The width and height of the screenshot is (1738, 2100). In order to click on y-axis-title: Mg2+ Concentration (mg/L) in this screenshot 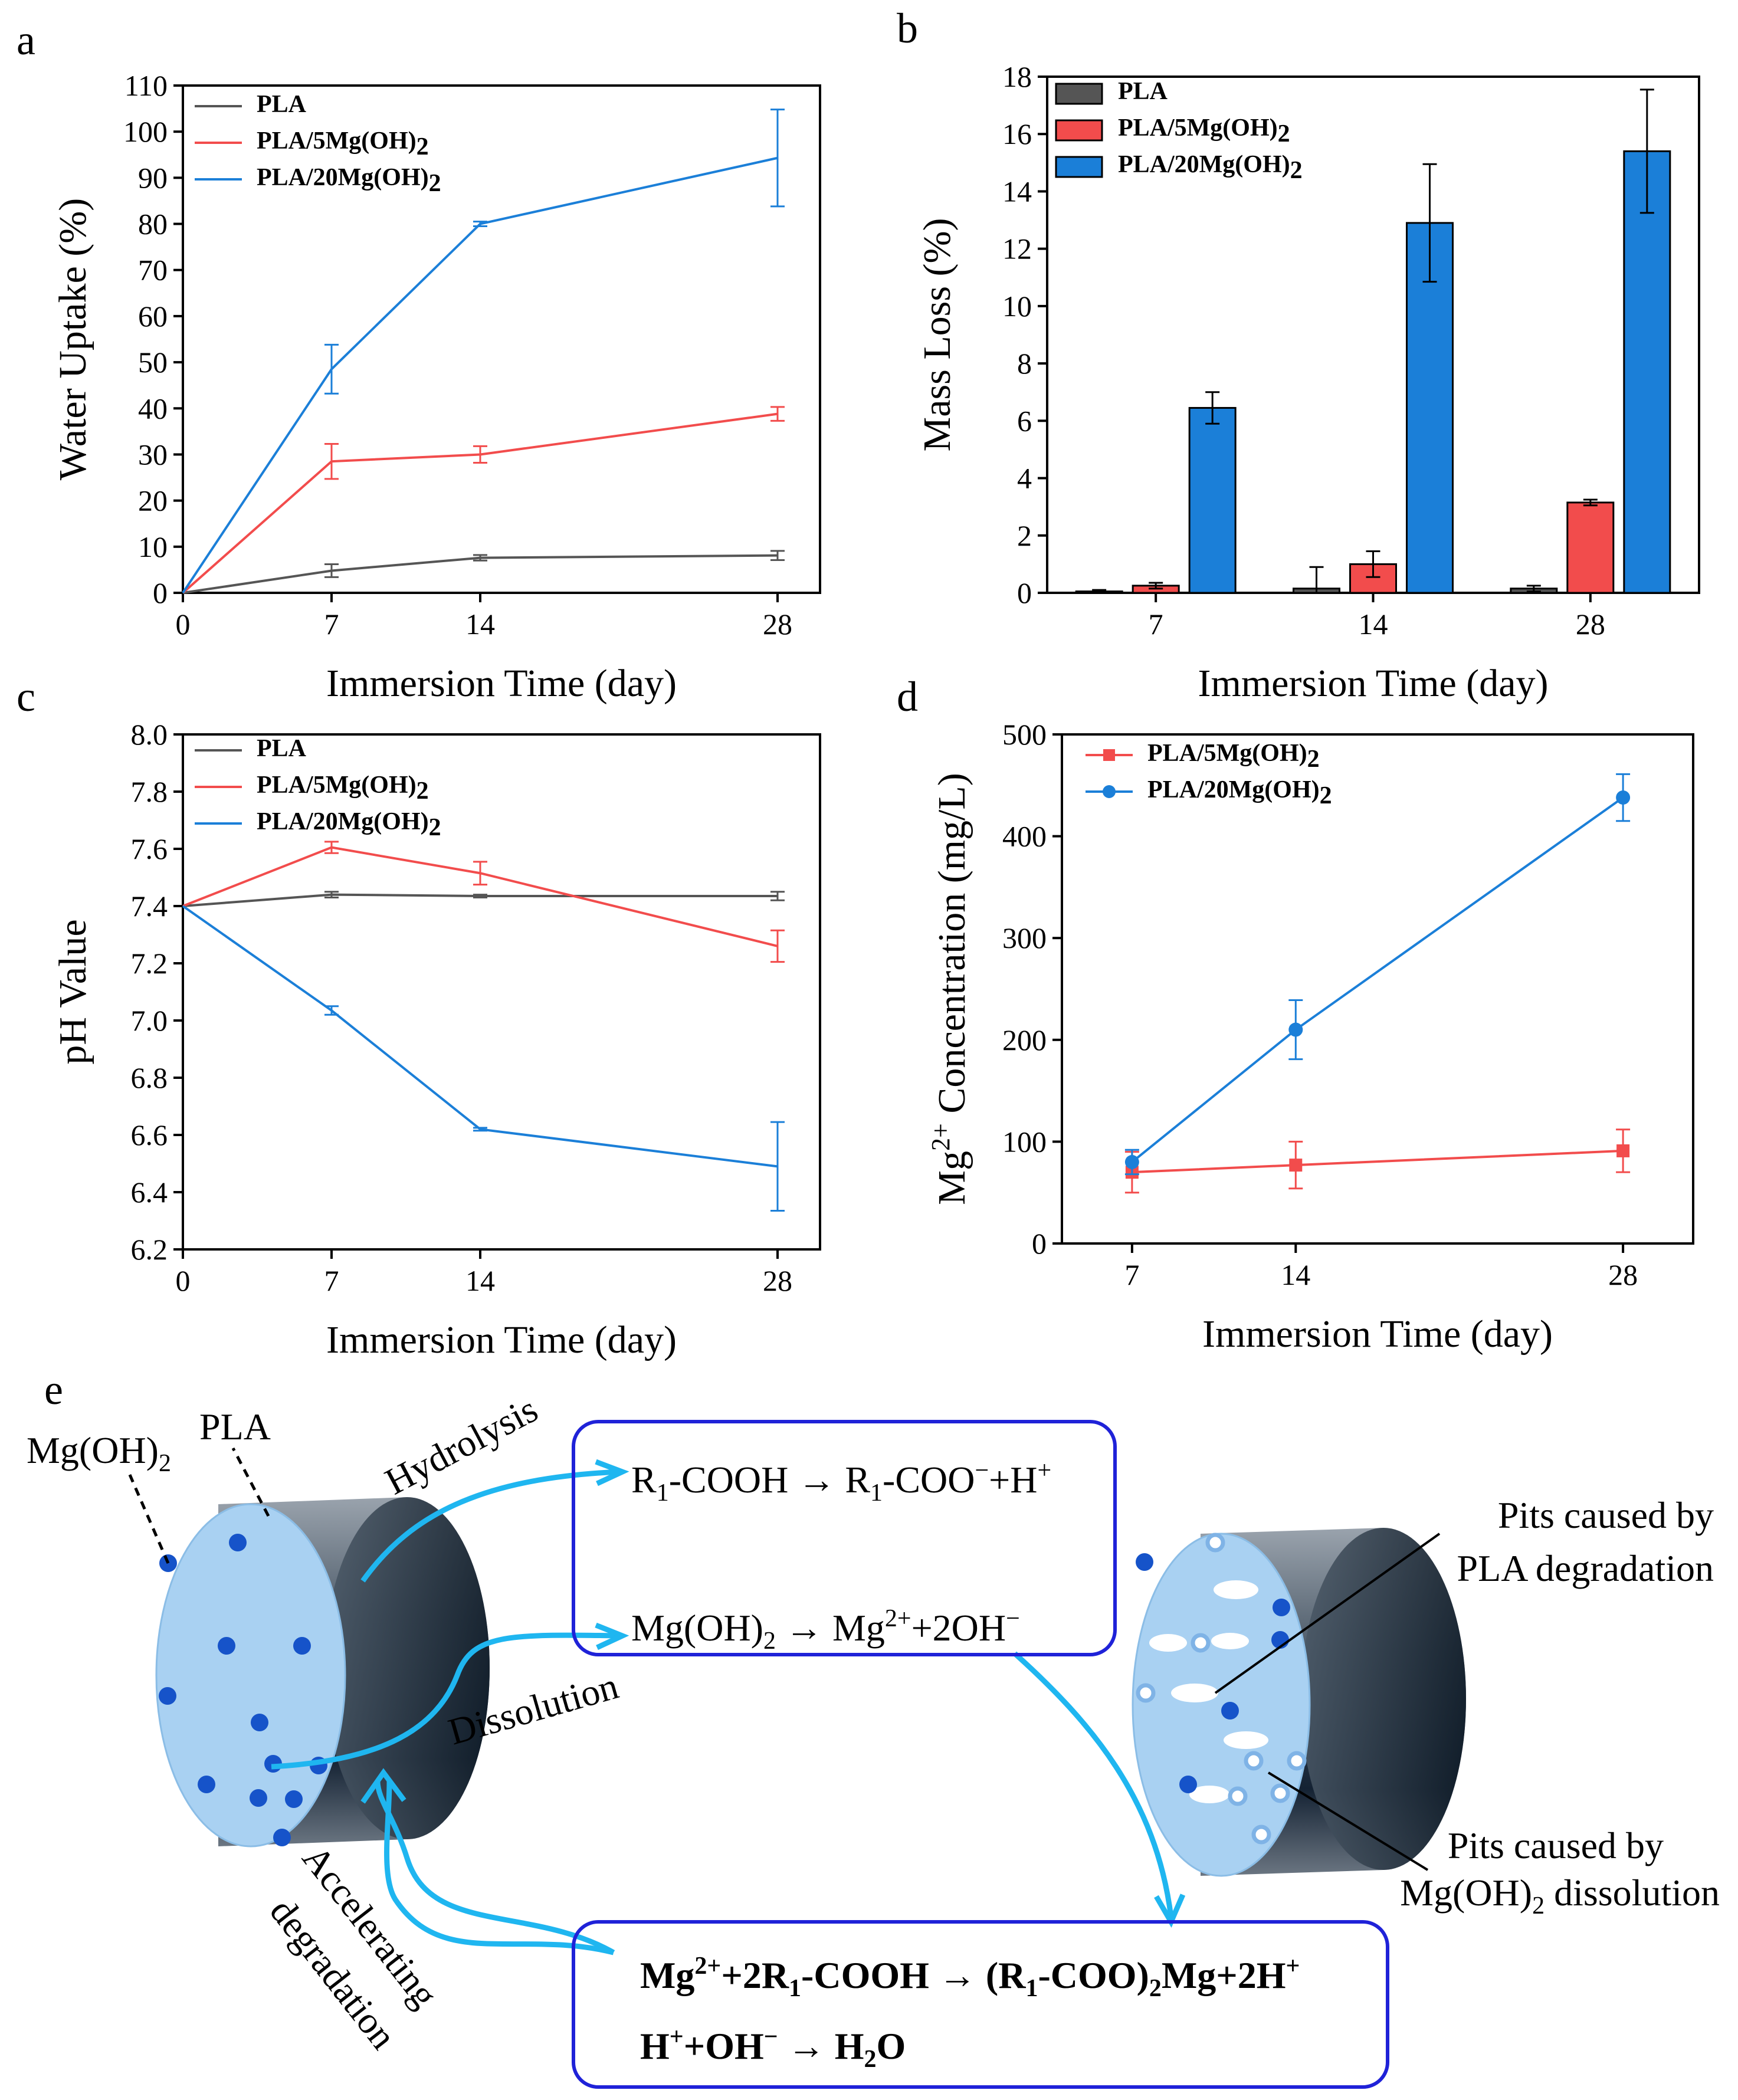, I will do `click(949, 989)`.